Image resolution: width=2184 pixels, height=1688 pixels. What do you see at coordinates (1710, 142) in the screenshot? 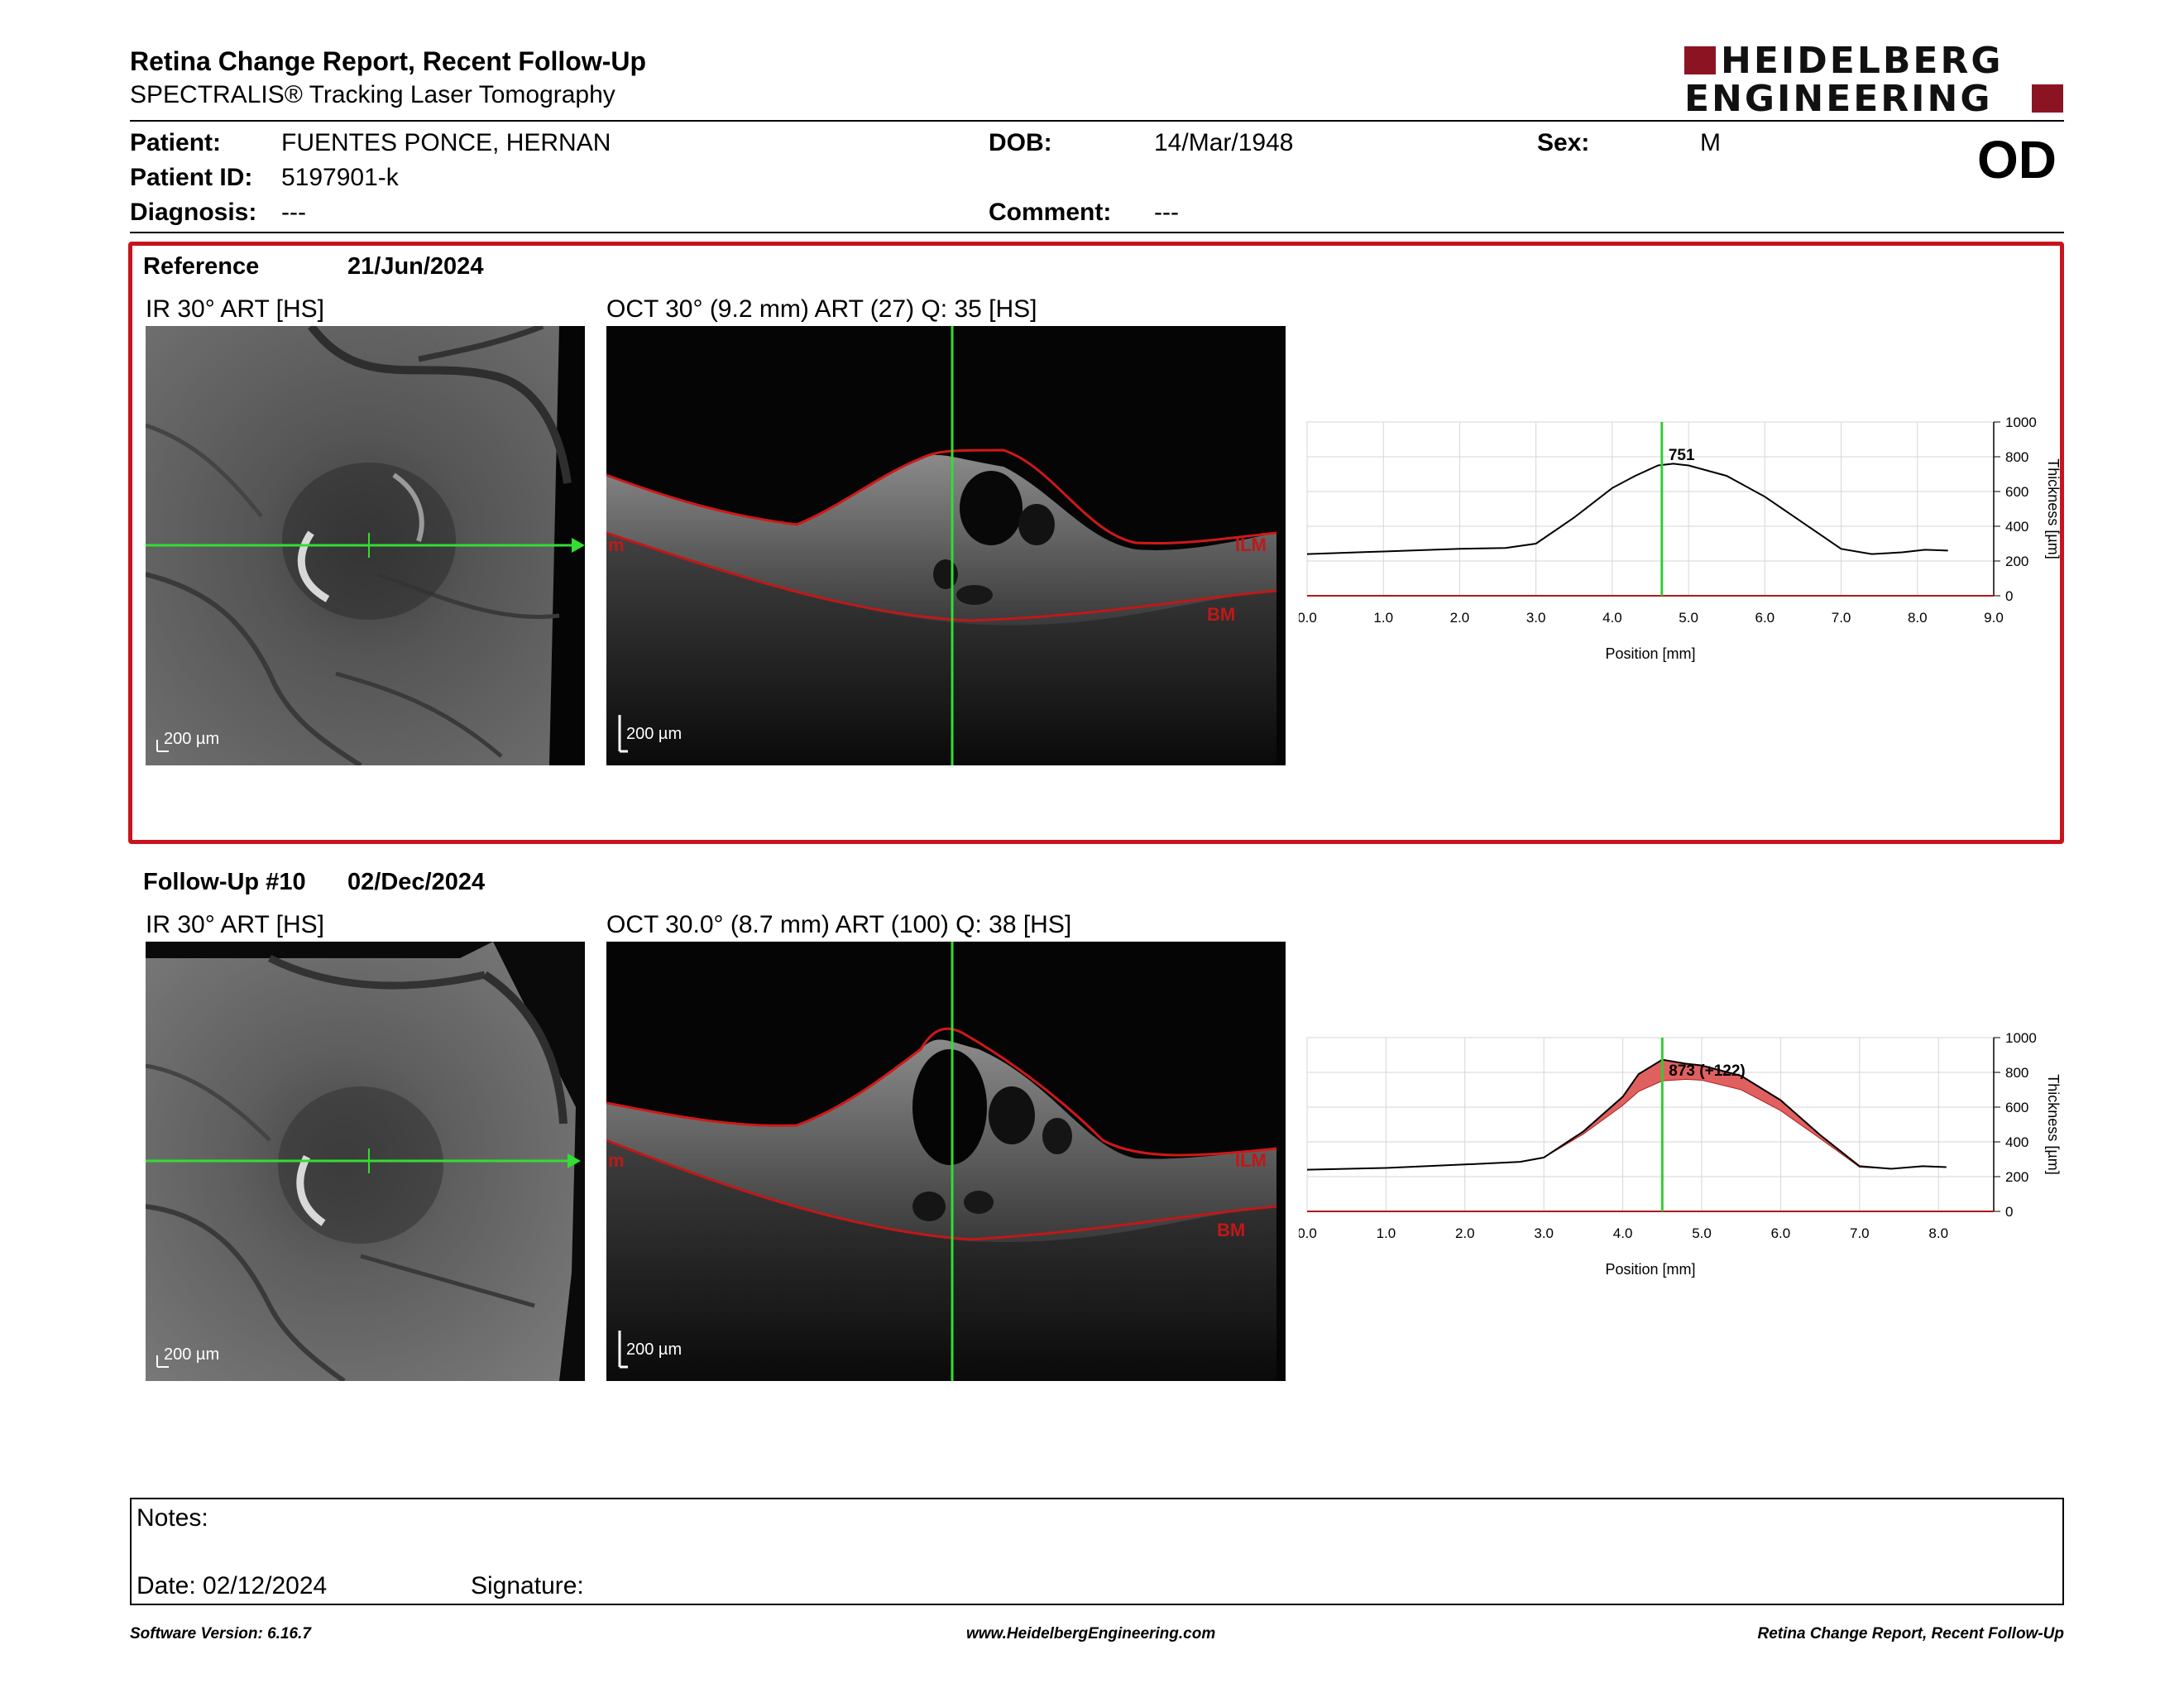
I see `sex-value: M` at bounding box center [1710, 142].